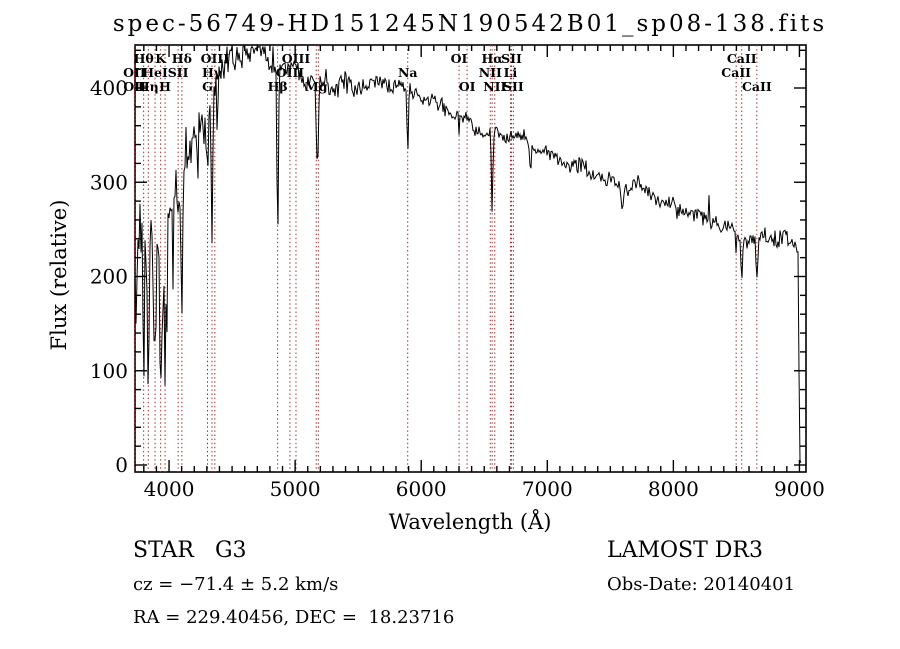  What do you see at coordinates (293, 617) in the screenshot?
I see `radec-text: RA = 229.40456, DEC = 18.23716` at bounding box center [293, 617].